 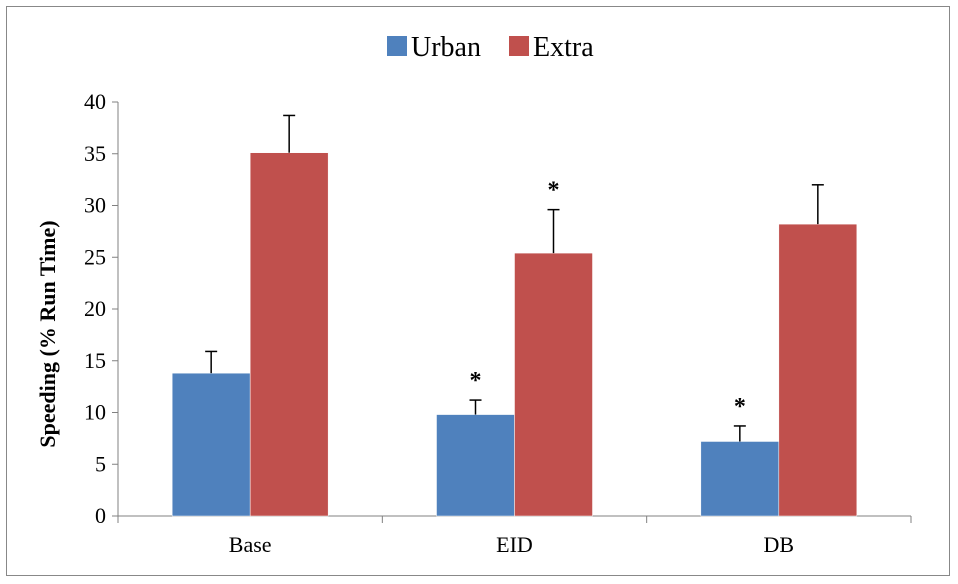 What do you see at coordinates (446, 47) in the screenshot?
I see `legend-label-urban: Urban` at bounding box center [446, 47].